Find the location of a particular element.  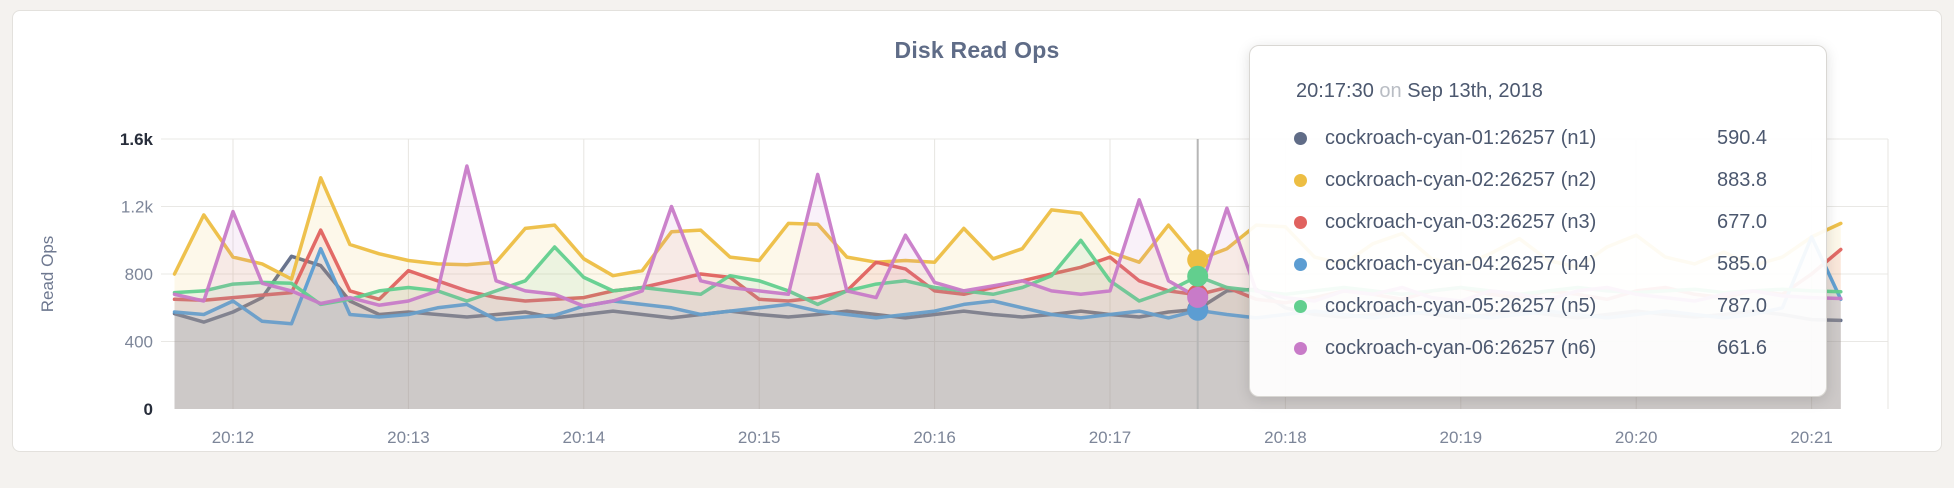

tooltip-series-row: cockroach-cyan-04:26257 (n4) 585.0 is located at coordinates (1546, 264).